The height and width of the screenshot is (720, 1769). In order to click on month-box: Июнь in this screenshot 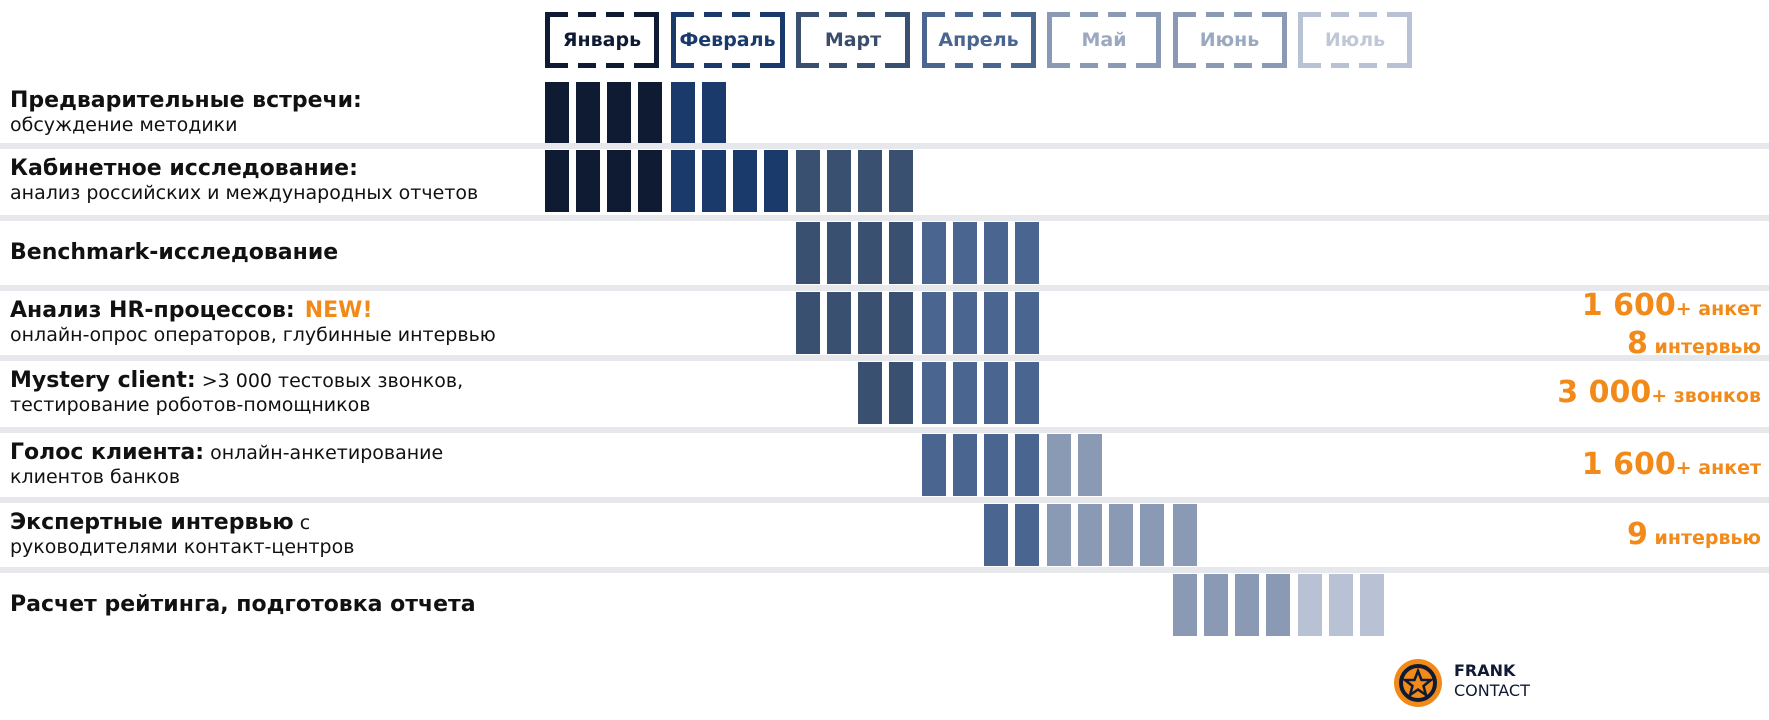, I will do `click(1229, 40)`.